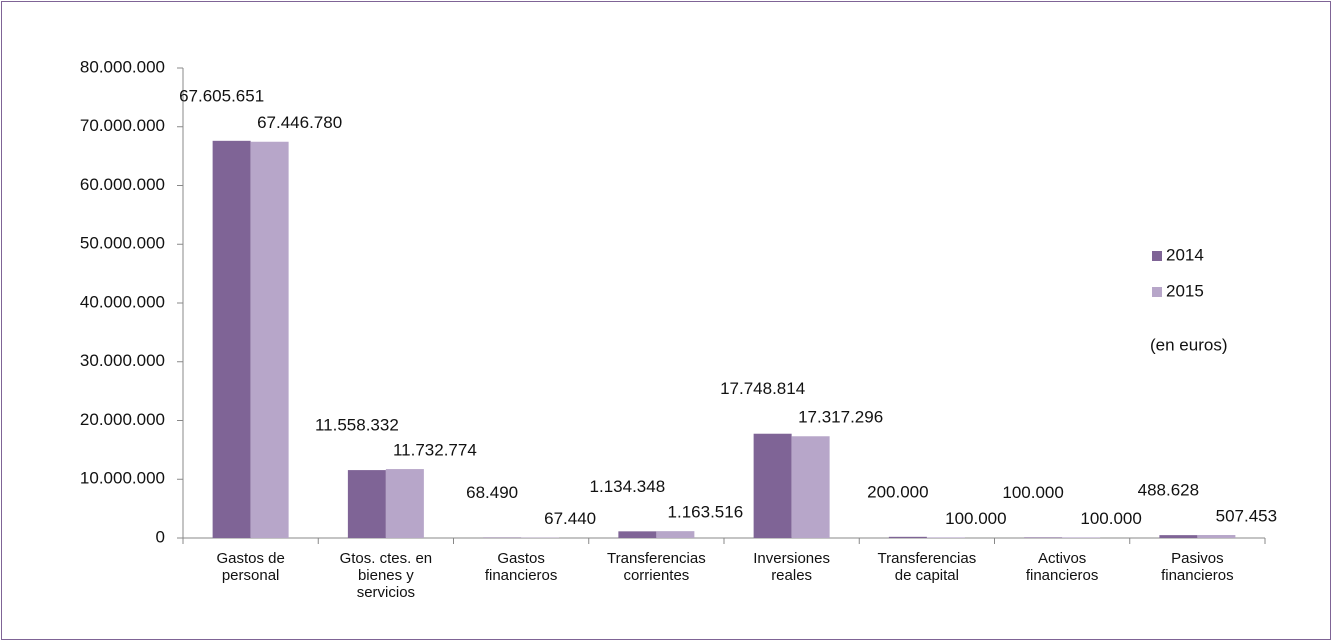 Image resolution: width=1332 pixels, height=641 pixels. I want to click on x-tick-label: Gastos de personal, so click(250, 567).